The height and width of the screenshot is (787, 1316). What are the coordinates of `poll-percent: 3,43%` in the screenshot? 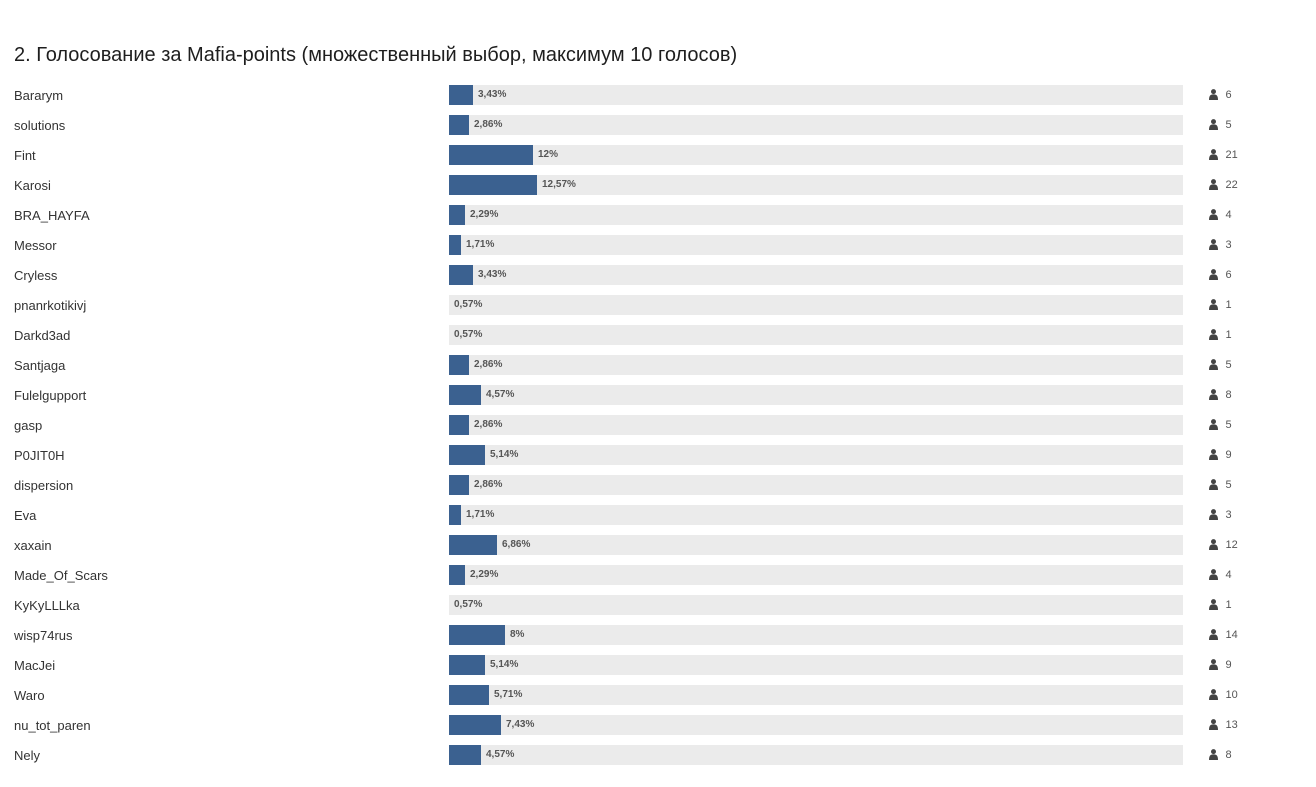 It's located at (492, 94).